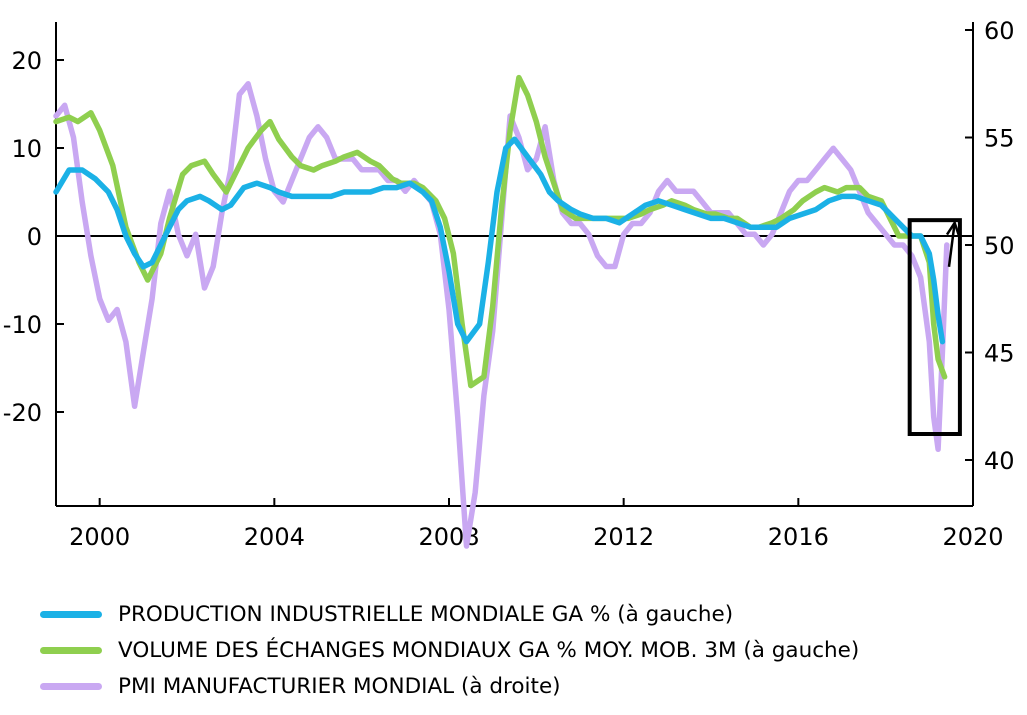 The image size is (1027, 715). What do you see at coordinates (951, 244) in the screenshot?
I see `trend-arrow-shaft` at bounding box center [951, 244].